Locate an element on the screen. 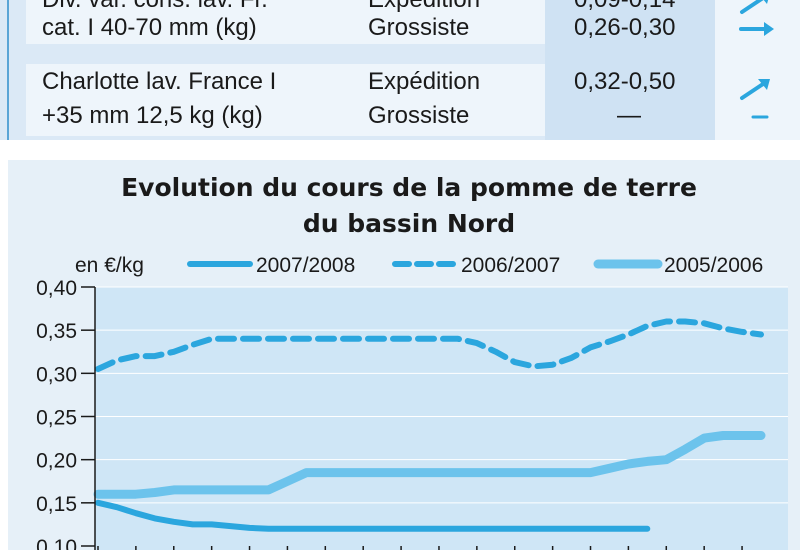  series-line-2007-2008 is located at coordinates (373, 515).